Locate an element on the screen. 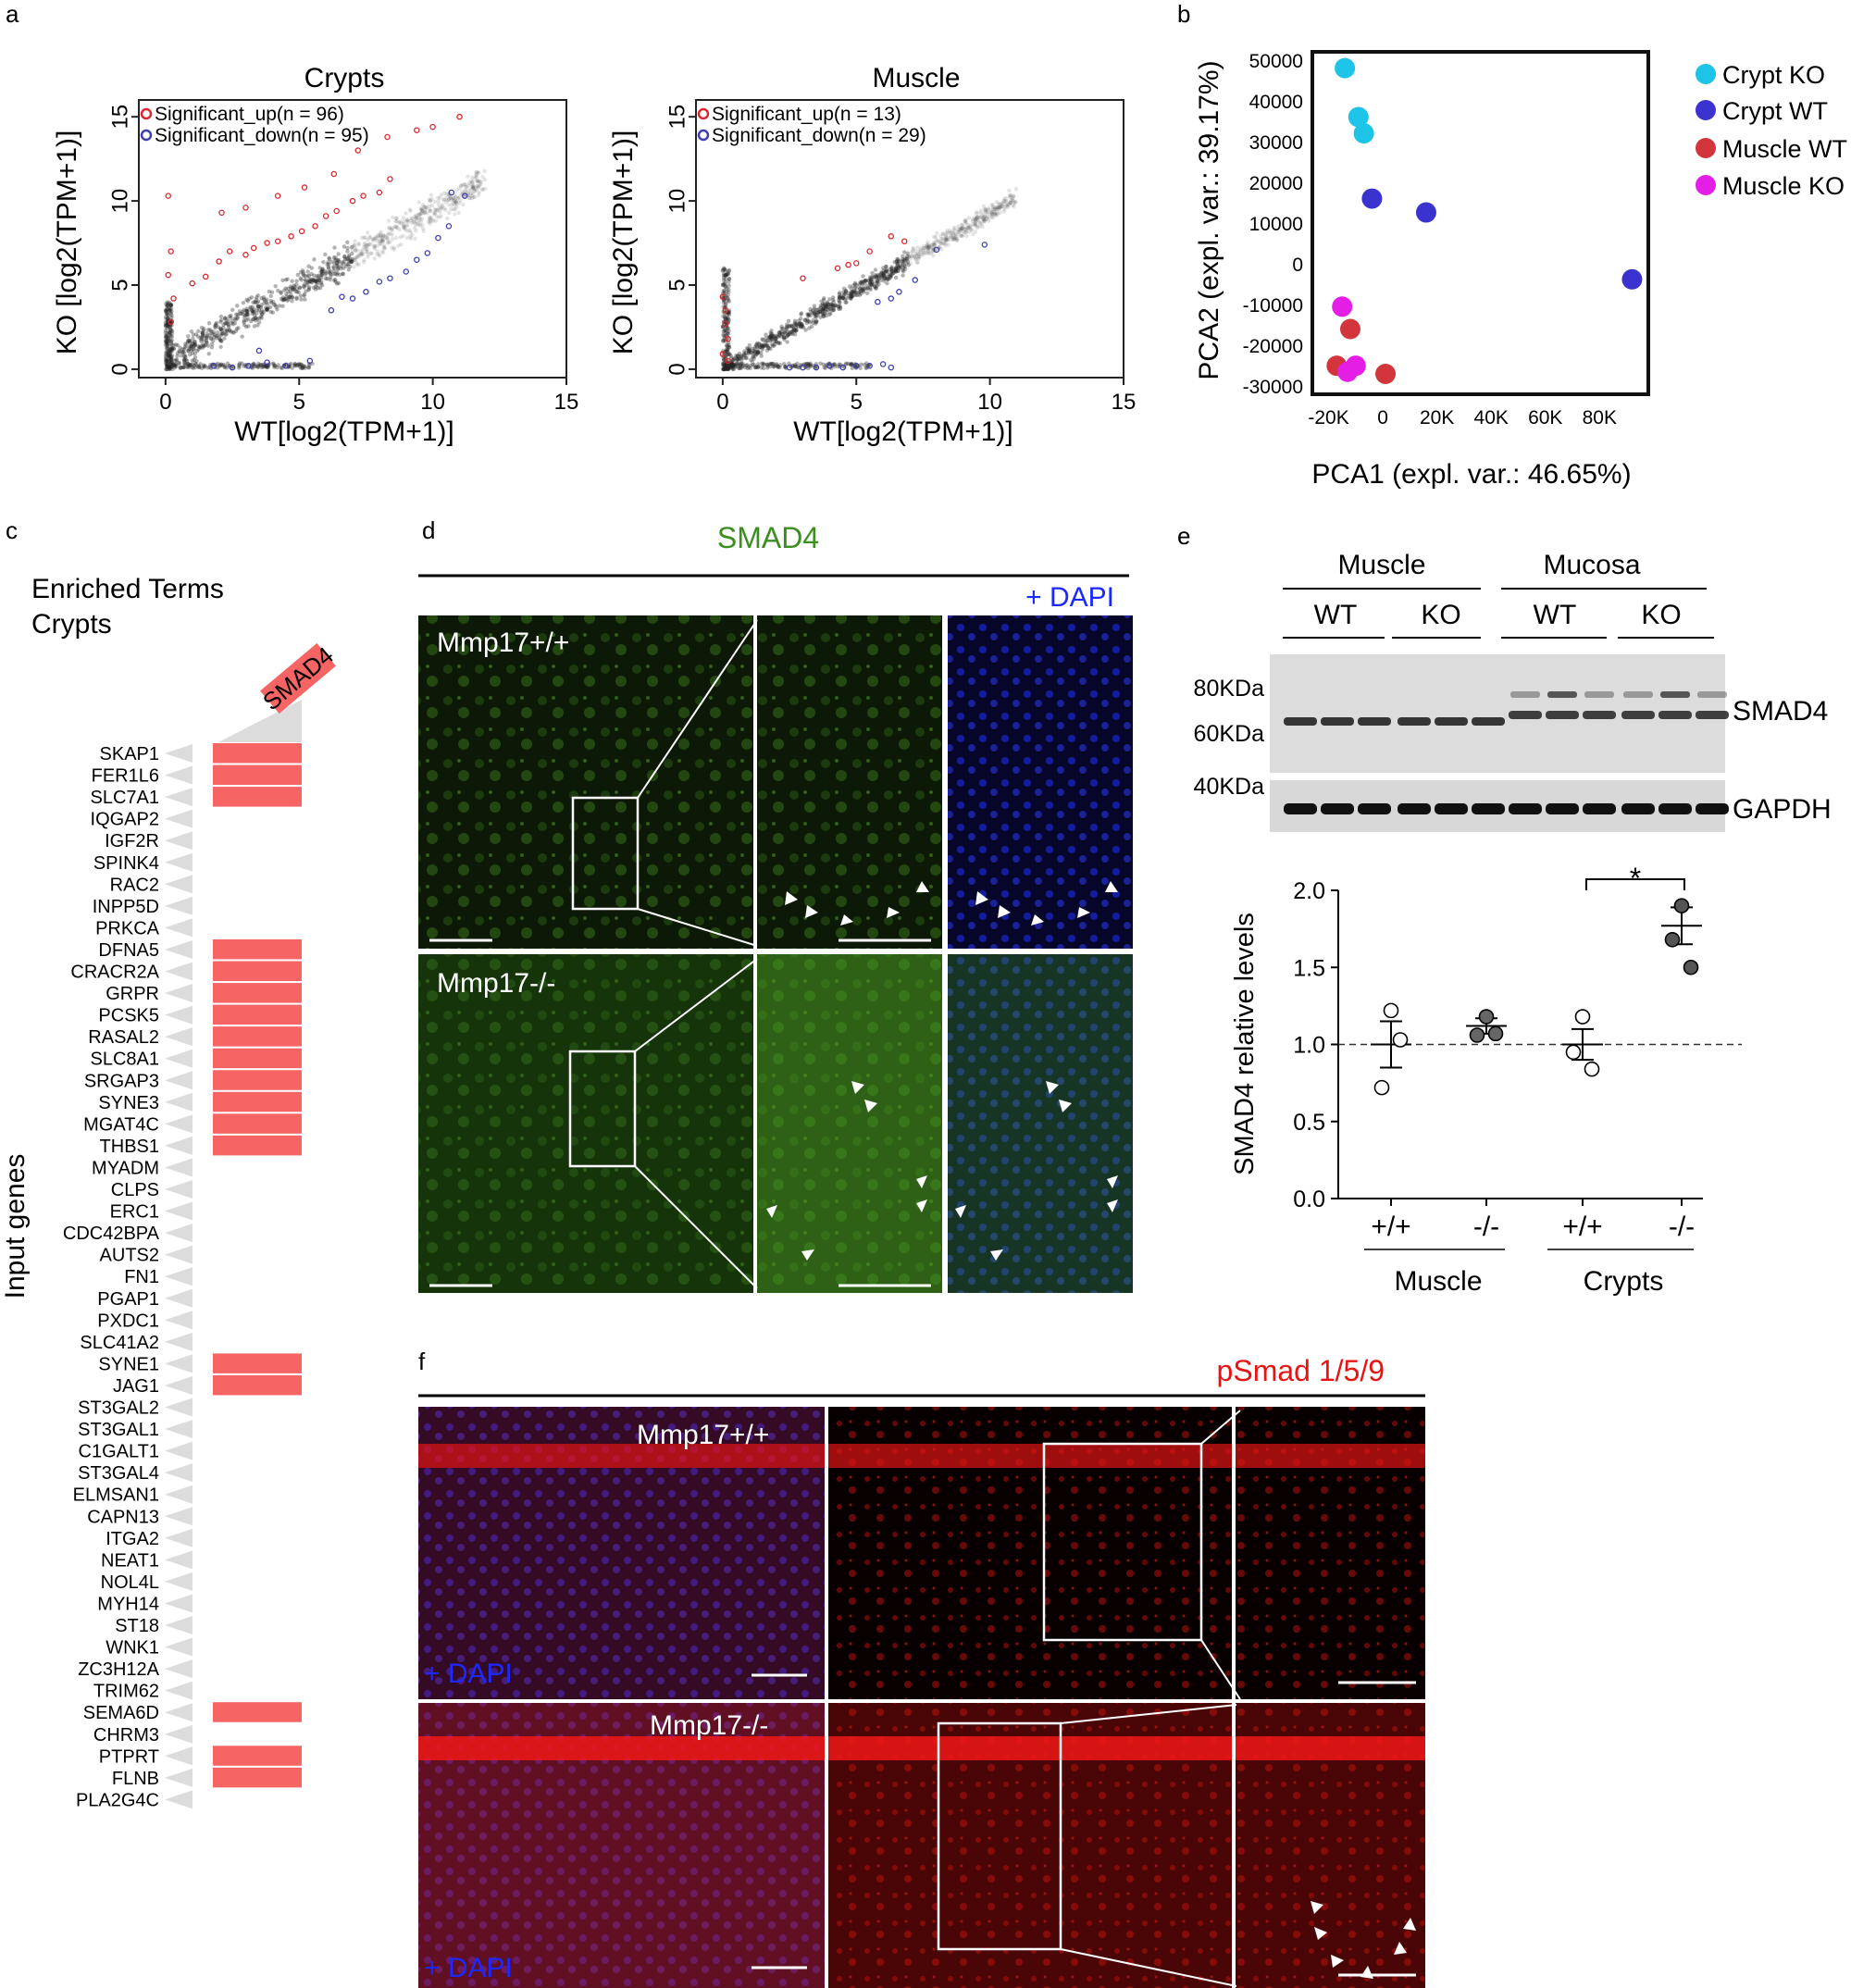 The width and height of the screenshot is (1851, 1988). x-tick-label: 5 is located at coordinates (857, 403).